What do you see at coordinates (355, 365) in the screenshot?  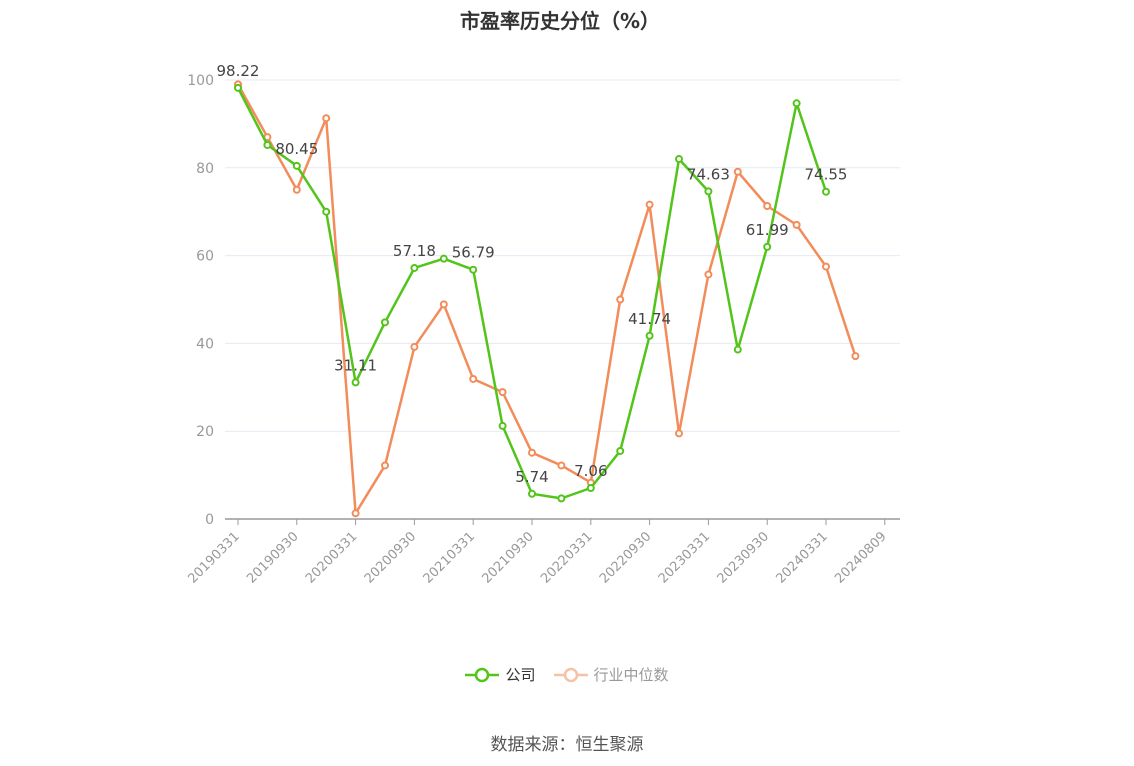 I see `data-label: 31.11` at bounding box center [355, 365].